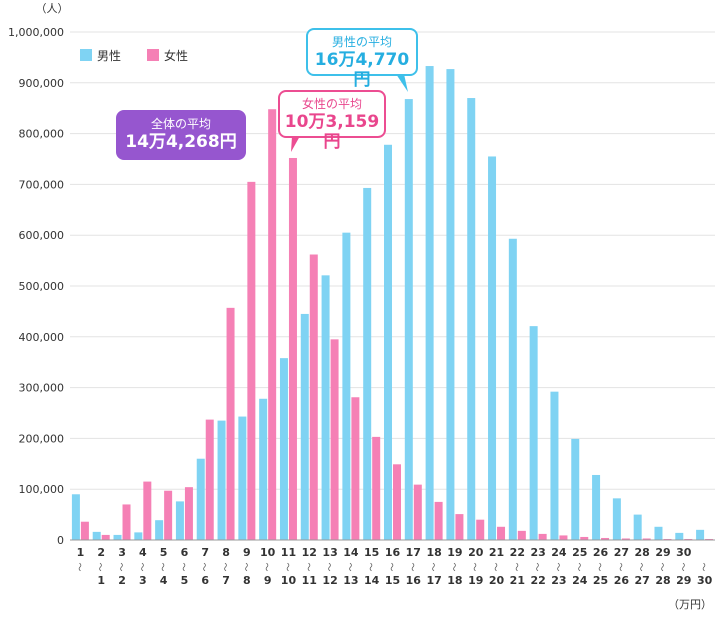  Describe the element at coordinates (42, 286) in the screenshot. I see `y-tick-label: 500,000` at that location.